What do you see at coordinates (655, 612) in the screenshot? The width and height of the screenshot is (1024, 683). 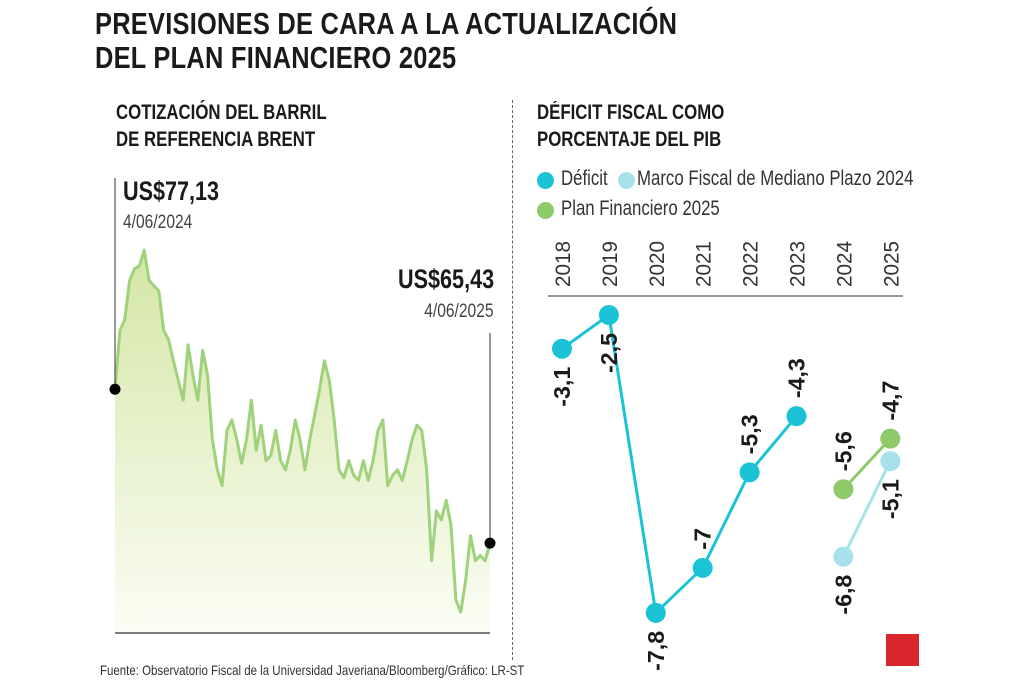 I see `deficit-point-2020` at bounding box center [655, 612].